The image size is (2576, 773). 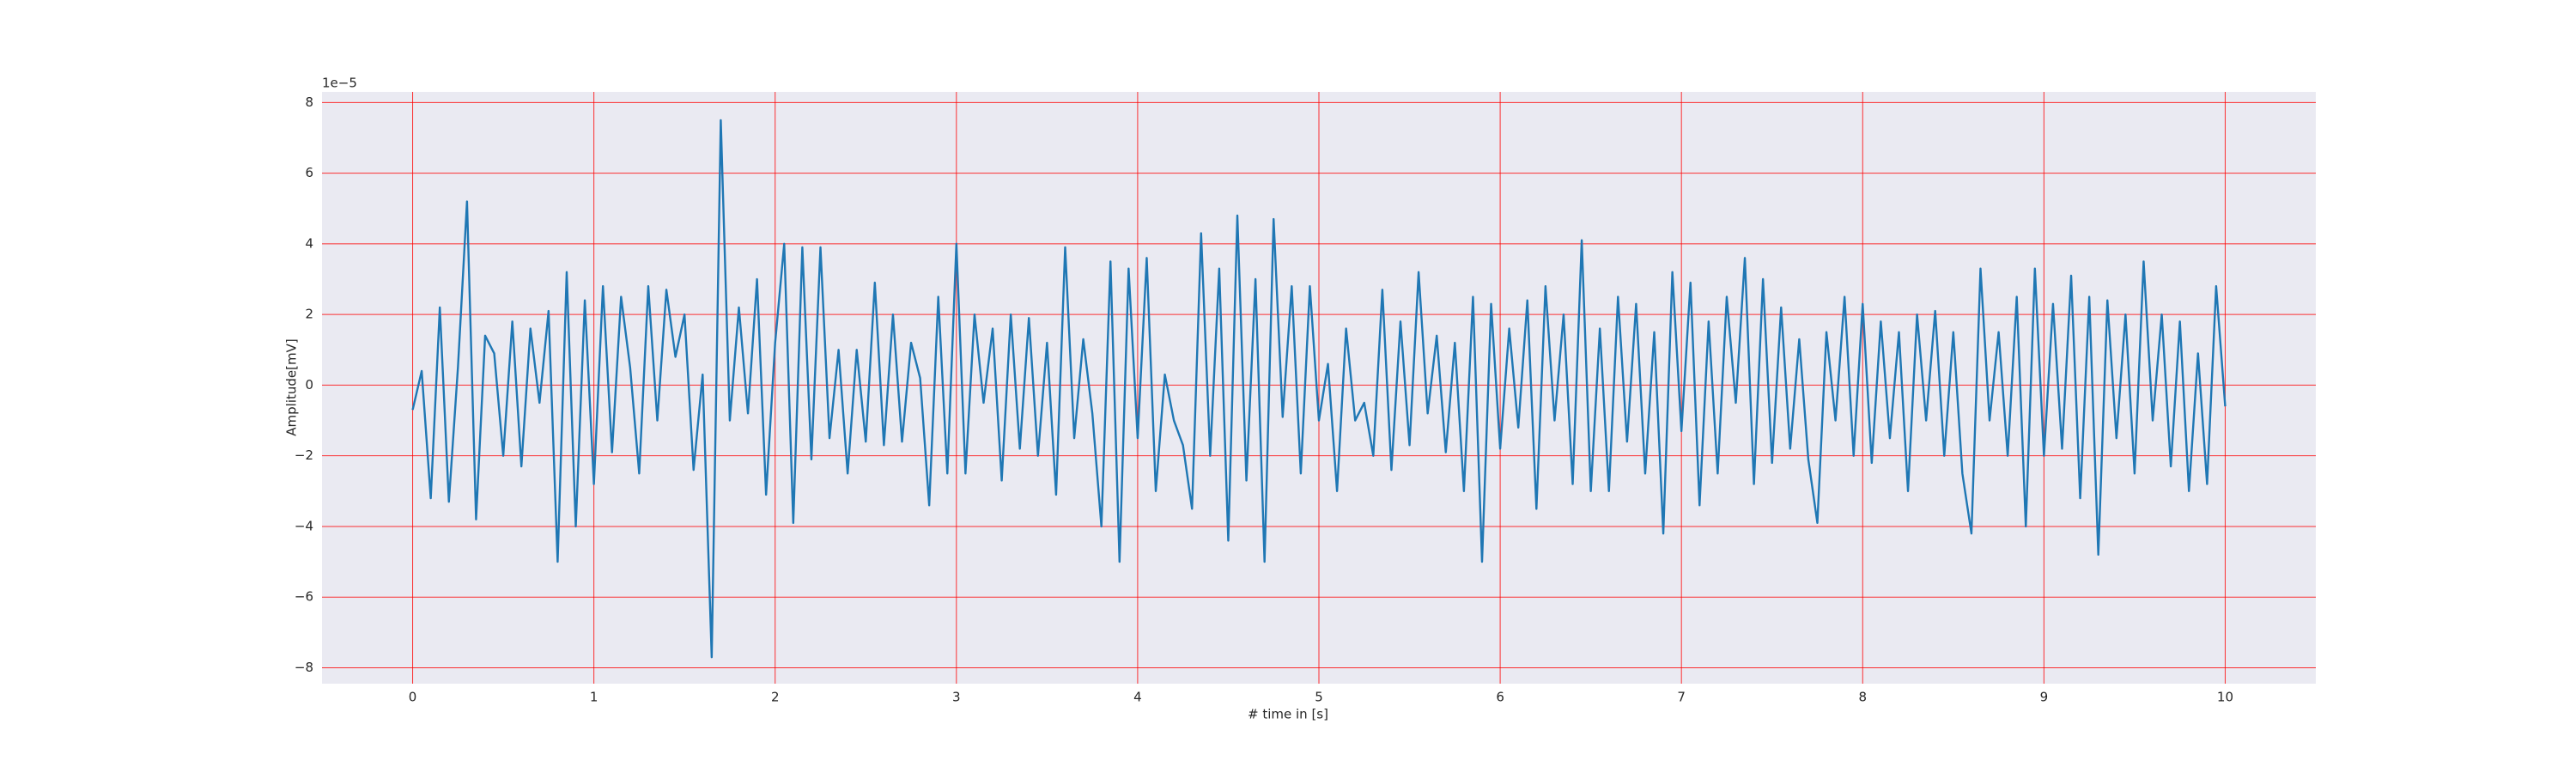 I want to click on x-tick-label: 5, so click(x=1319, y=697).